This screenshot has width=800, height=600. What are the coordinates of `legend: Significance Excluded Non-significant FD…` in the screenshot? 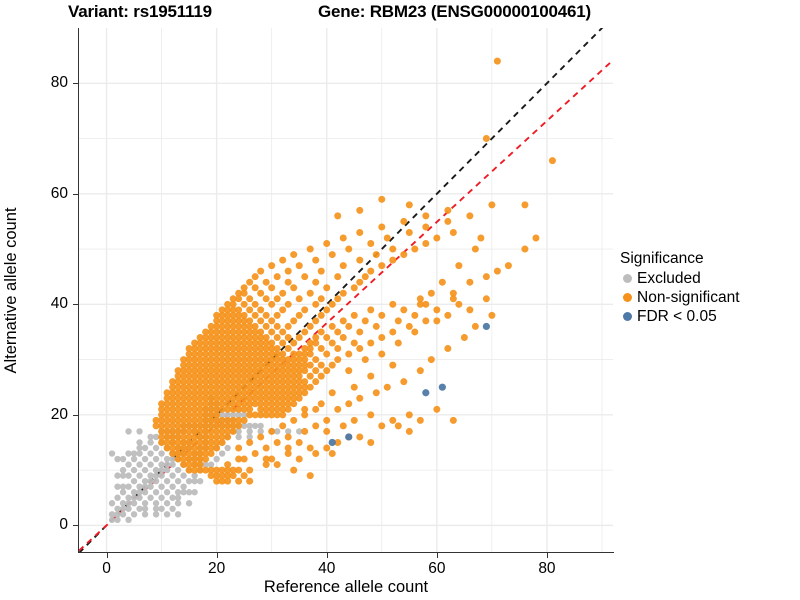 It's located at (709, 288).